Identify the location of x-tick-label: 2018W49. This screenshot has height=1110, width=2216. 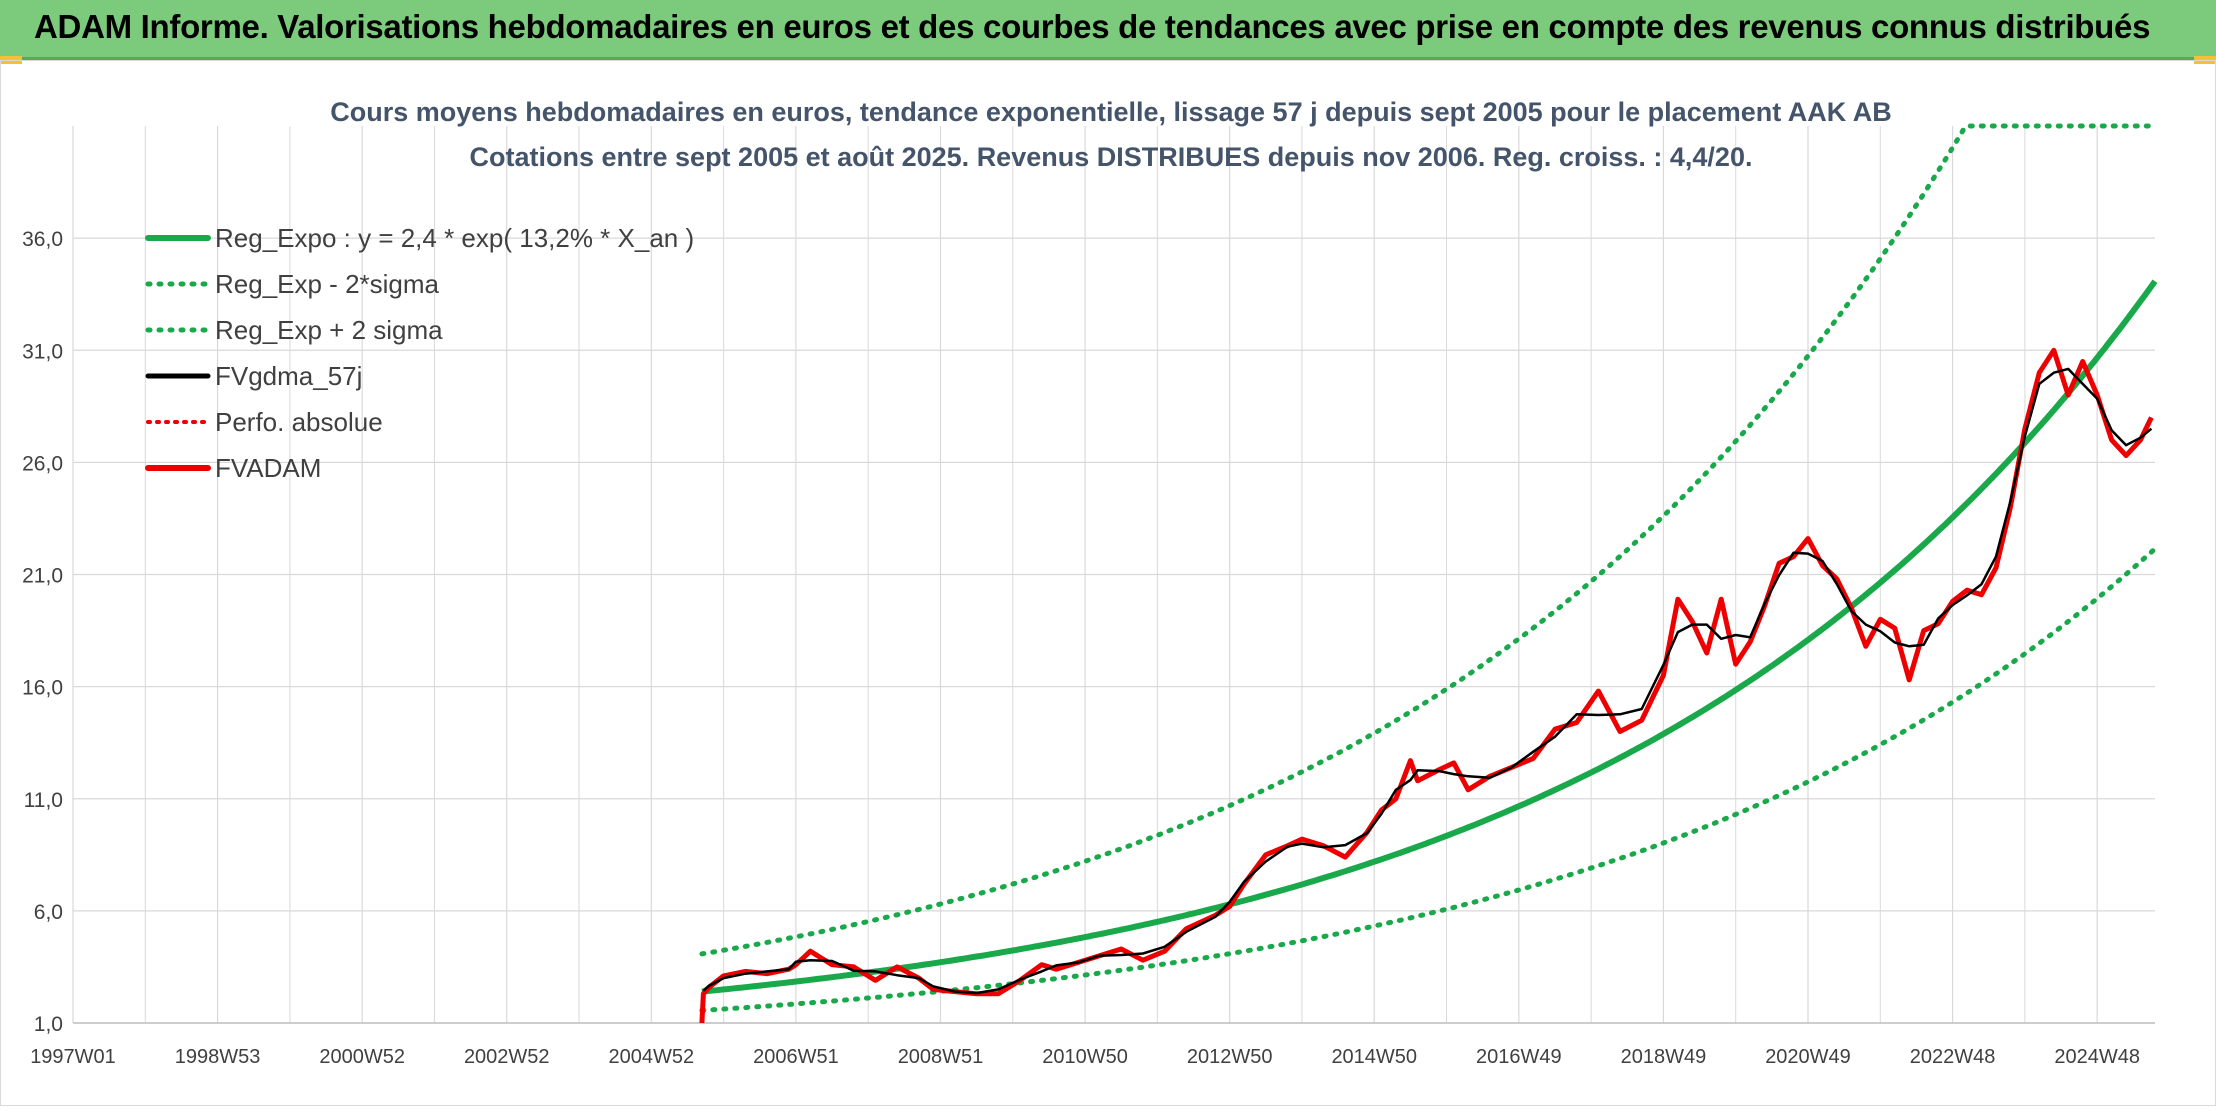
(1664, 1057).